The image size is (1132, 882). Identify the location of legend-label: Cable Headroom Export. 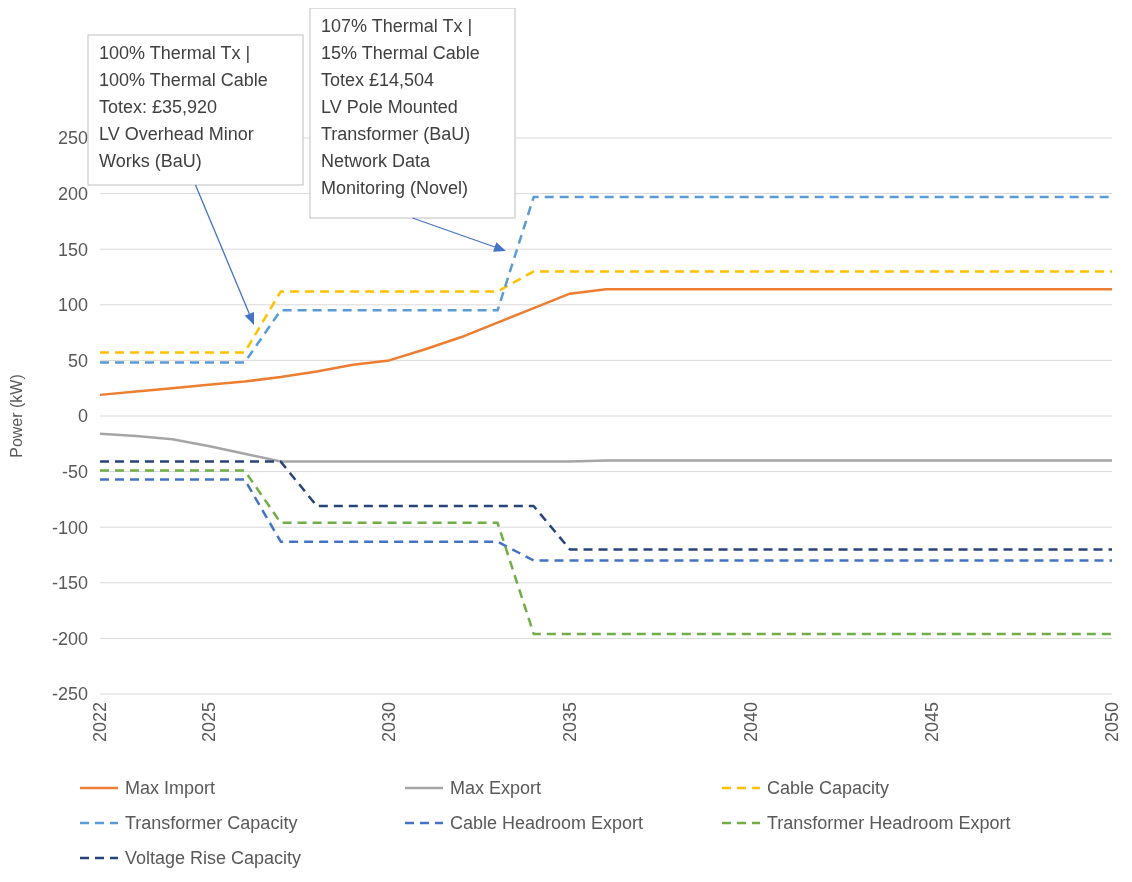
(547, 823).